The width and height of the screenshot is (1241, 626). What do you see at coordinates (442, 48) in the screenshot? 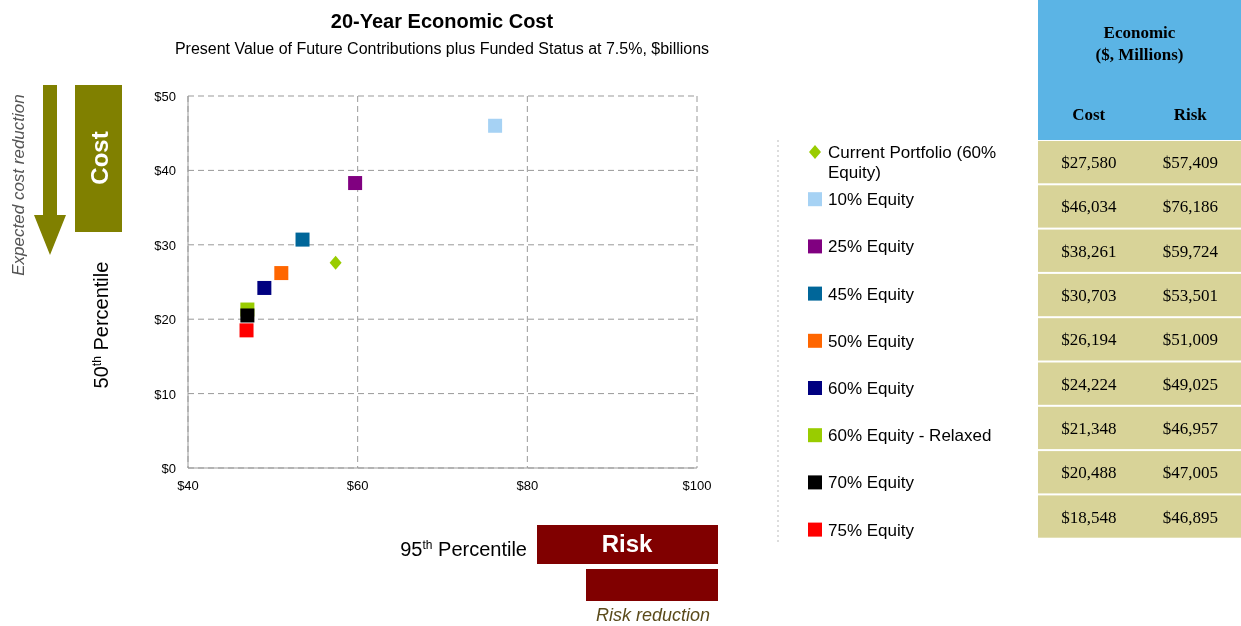
I see `chart-subtitle: Present Value of Future Contributions plus Funded Status at 7.5%, $billions` at bounding box center [442, 48].